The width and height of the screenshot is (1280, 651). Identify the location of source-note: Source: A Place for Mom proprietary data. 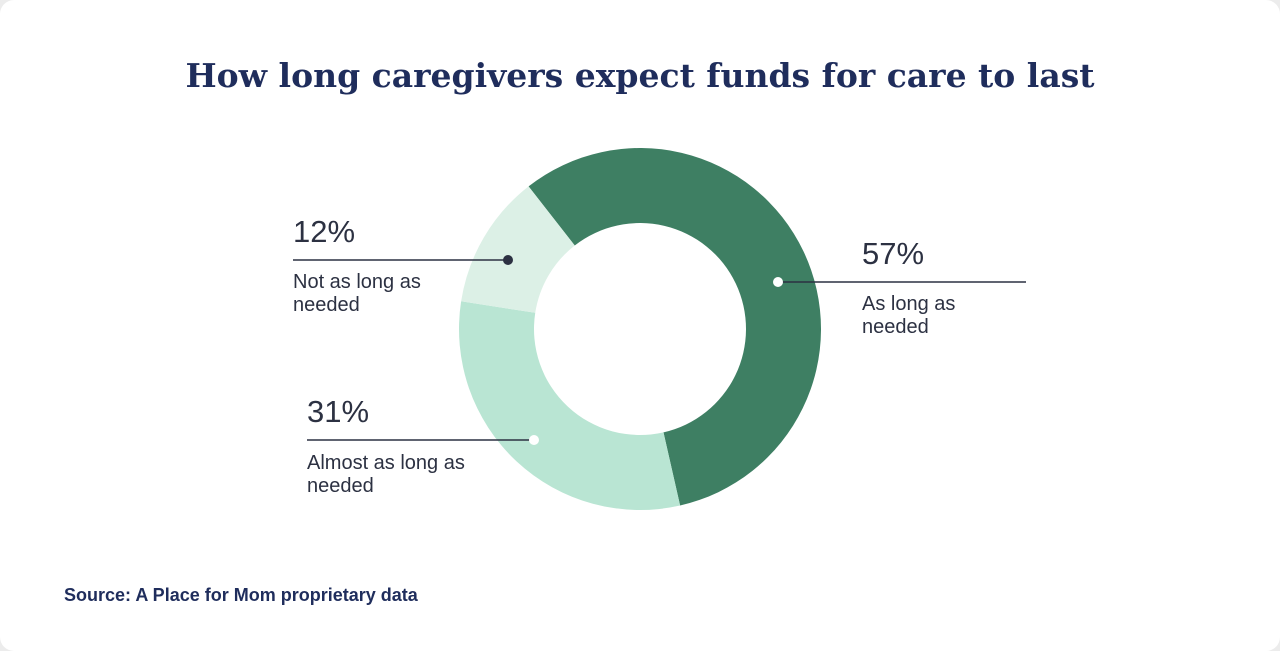
(241, 595).